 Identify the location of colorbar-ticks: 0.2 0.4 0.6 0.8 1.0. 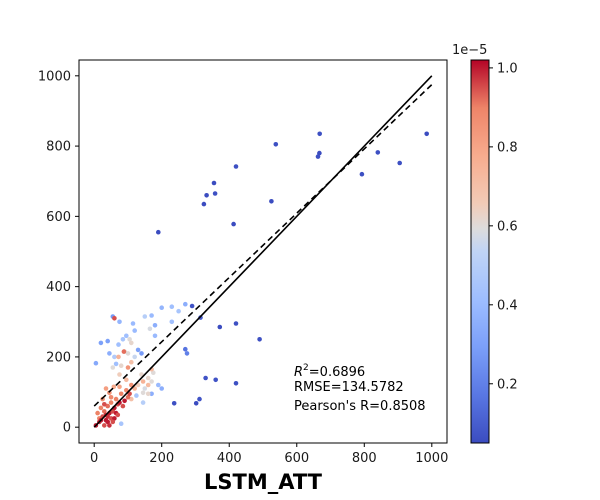
(503, 226).